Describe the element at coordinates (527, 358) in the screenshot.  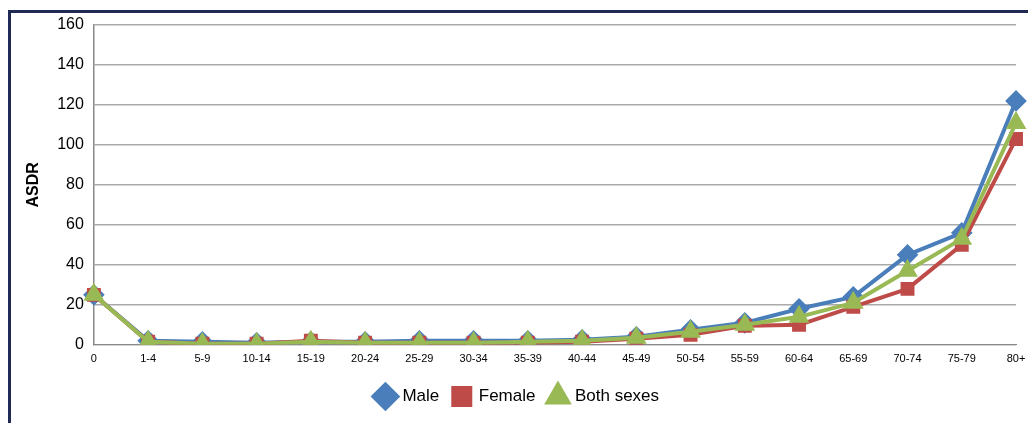
I see `x-tick-label: 35-39` at that location.